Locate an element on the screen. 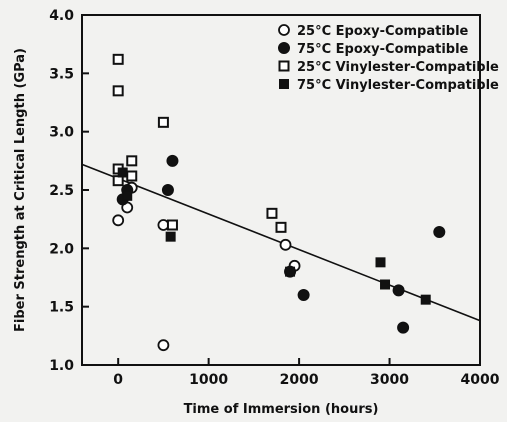 This screenshot has height=422, width=507. x-axis-label: Time of Immersion (hours) is located at coordinates (281, 409).